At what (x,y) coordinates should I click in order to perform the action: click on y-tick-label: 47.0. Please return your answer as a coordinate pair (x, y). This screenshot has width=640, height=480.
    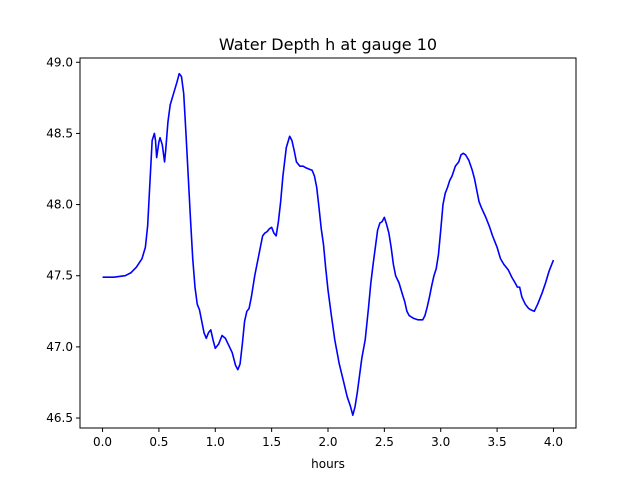
    Looking at the image, I should click on (59, 347).